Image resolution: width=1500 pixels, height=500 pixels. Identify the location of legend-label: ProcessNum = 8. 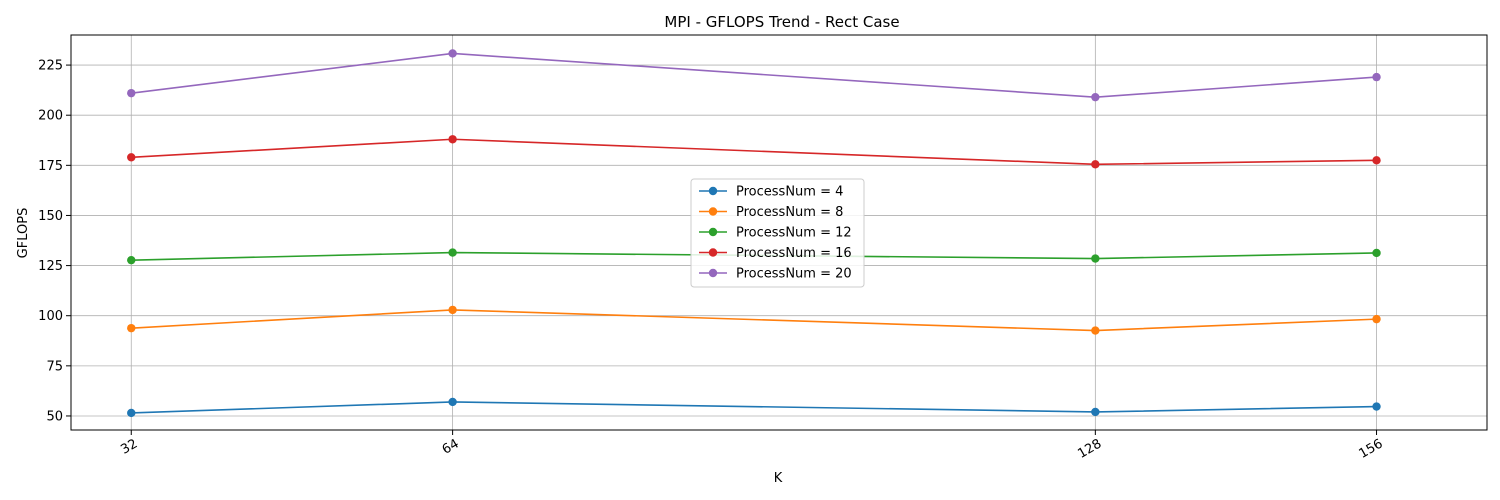
(789, 212).